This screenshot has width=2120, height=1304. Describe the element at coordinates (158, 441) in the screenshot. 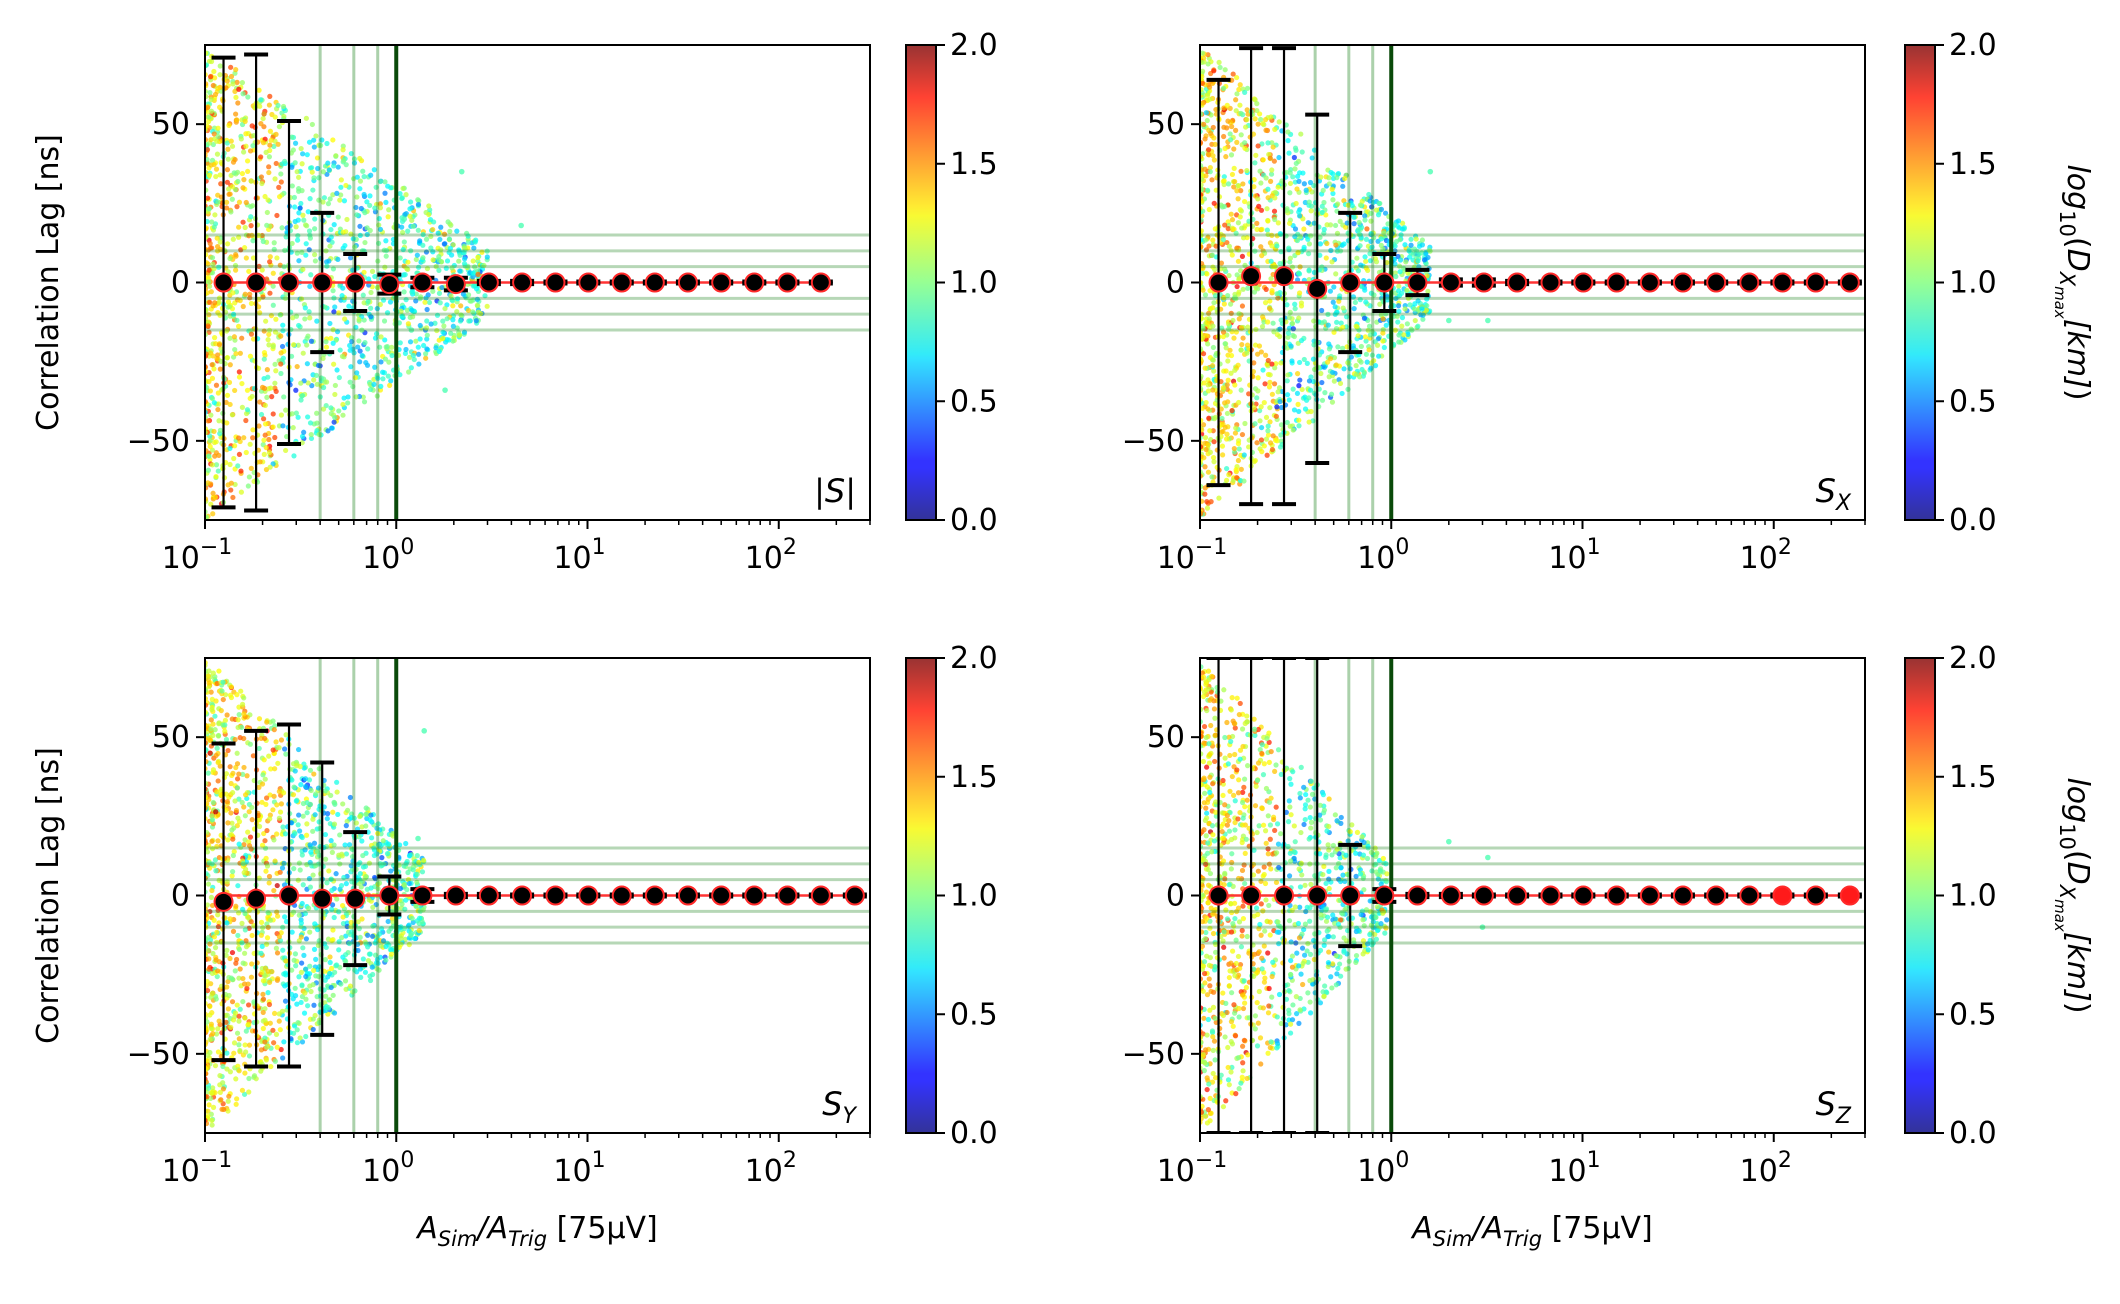

I see `y-tick-label: −50` at that location.